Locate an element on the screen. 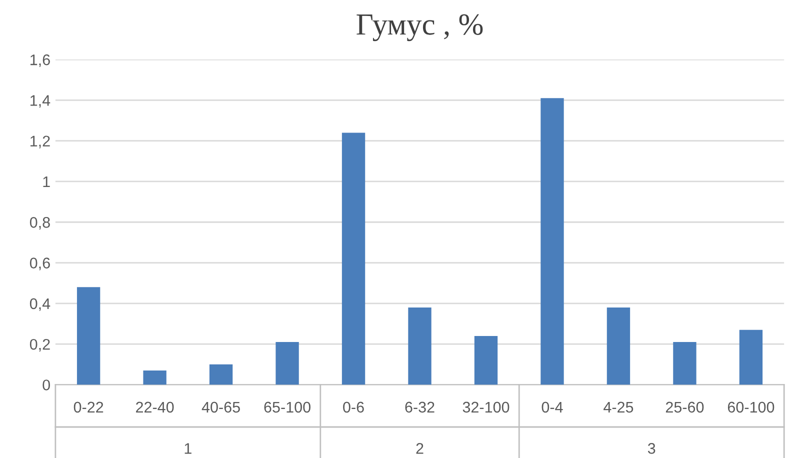  x-tick-label: 4-25 is located at coordinates (619, 407).